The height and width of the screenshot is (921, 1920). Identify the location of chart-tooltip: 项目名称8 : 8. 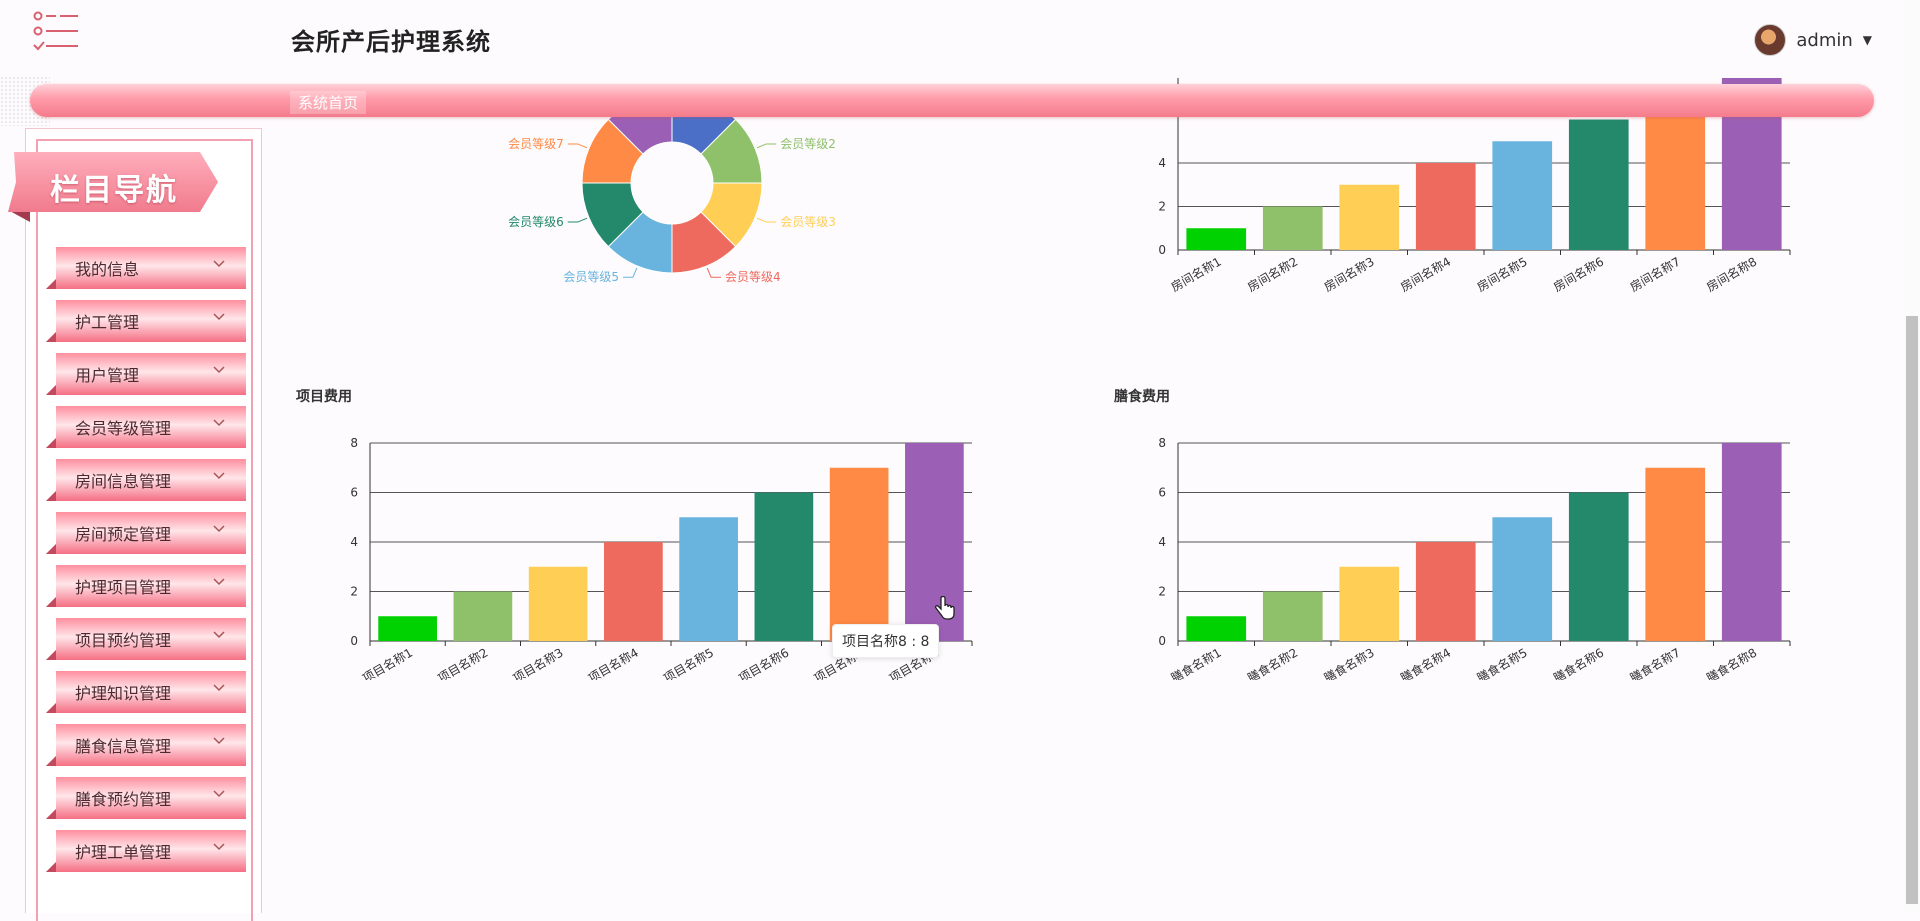
(886, 641).